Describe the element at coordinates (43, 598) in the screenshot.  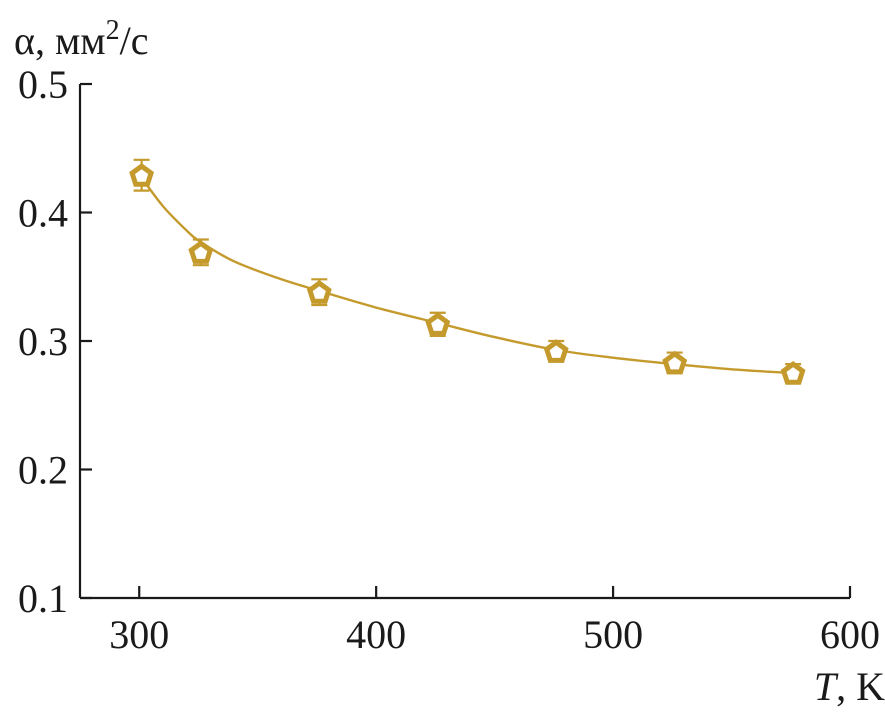
I see `y-tick-label: 0.1` at that location.